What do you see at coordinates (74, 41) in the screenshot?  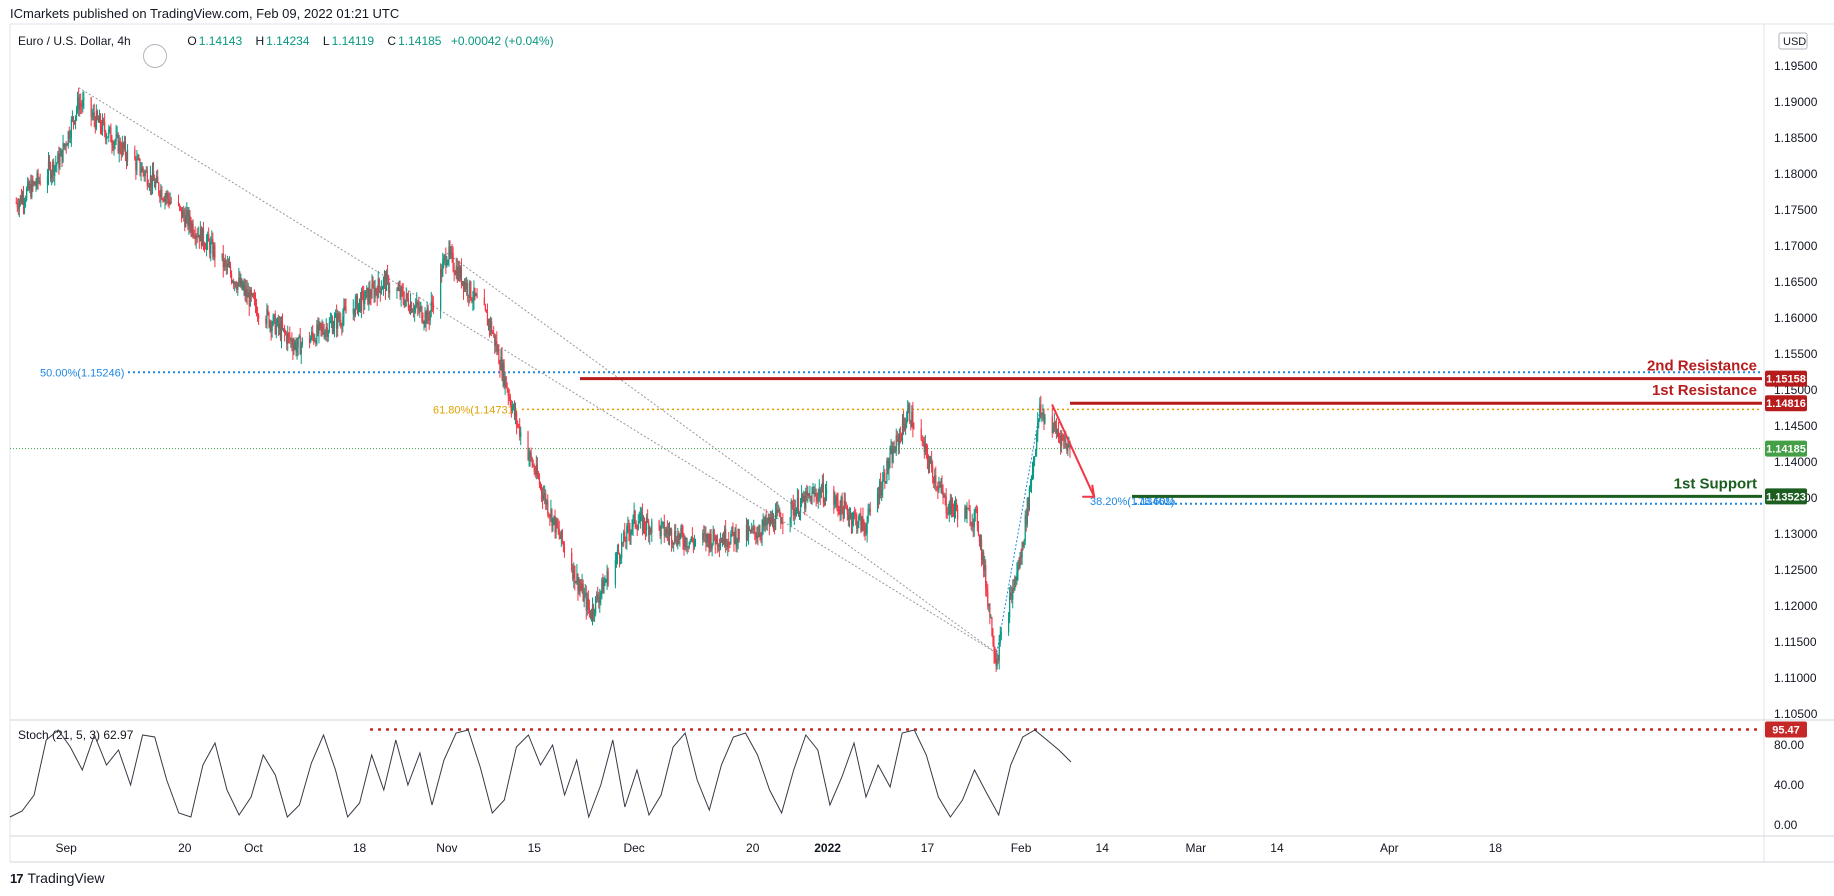 I see `symbol-name: Euro / U.S. Dollar, 4h` at bounding box center [74, 41].